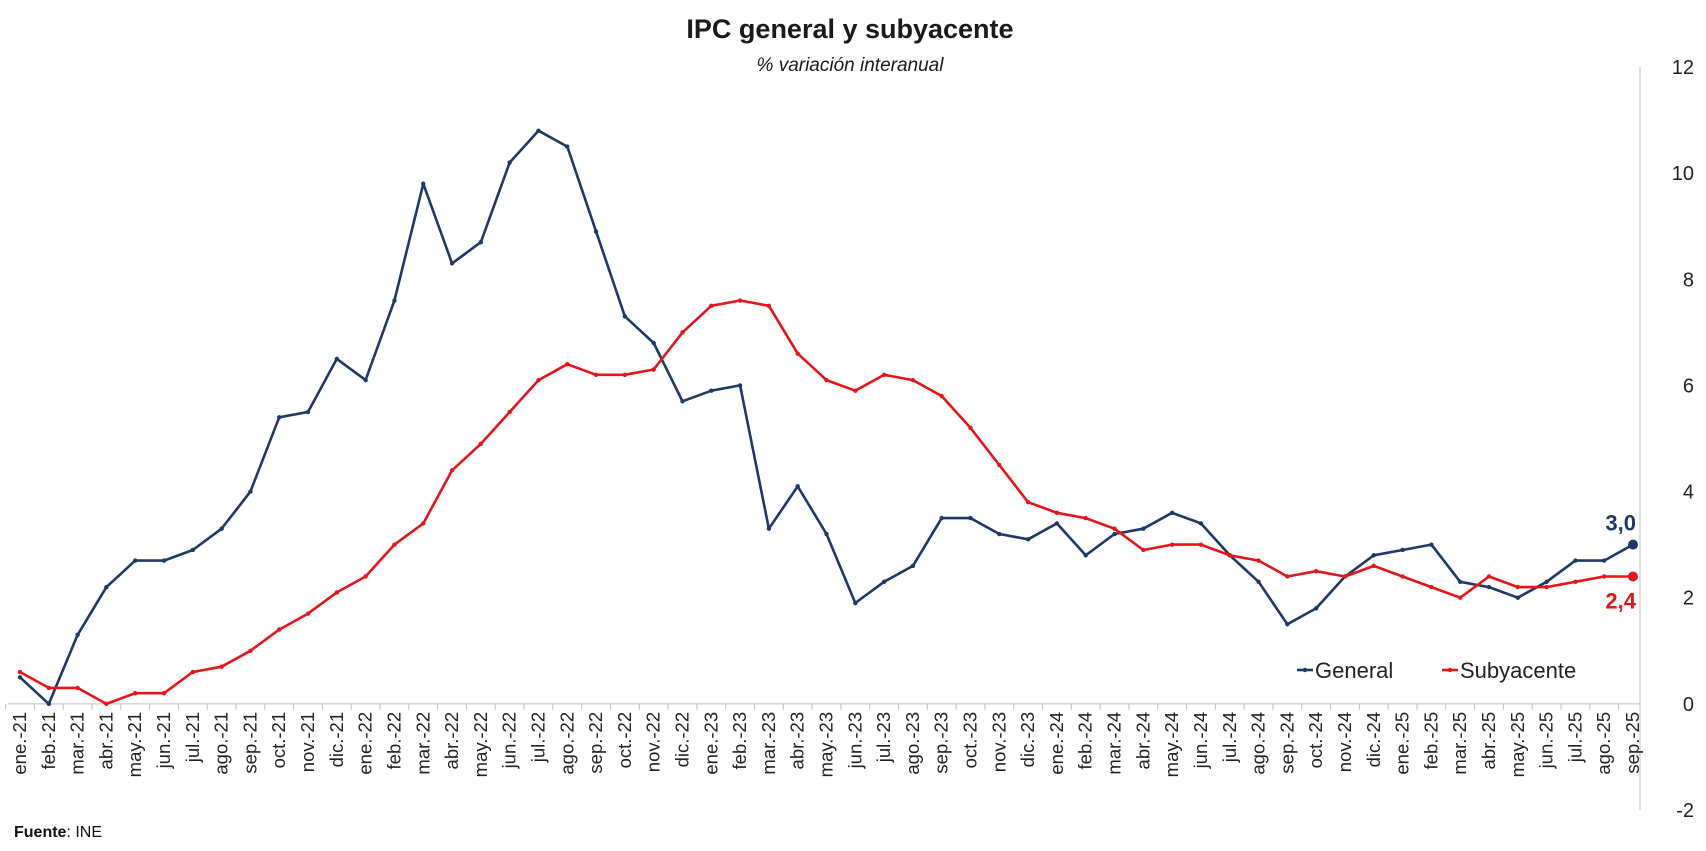 The width and height of the screenshot is (1706, 851). Describe the element at coordinates (681, 740) in the screenshot. I see `x-tick-label: dic.-22` at that location.